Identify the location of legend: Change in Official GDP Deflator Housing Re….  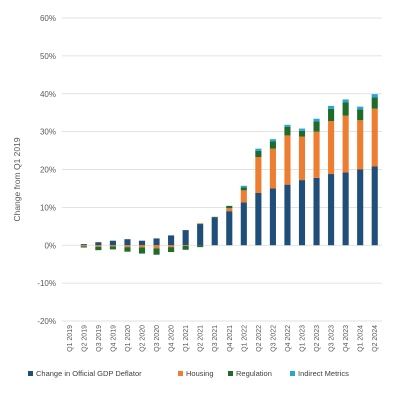
(188, 373).